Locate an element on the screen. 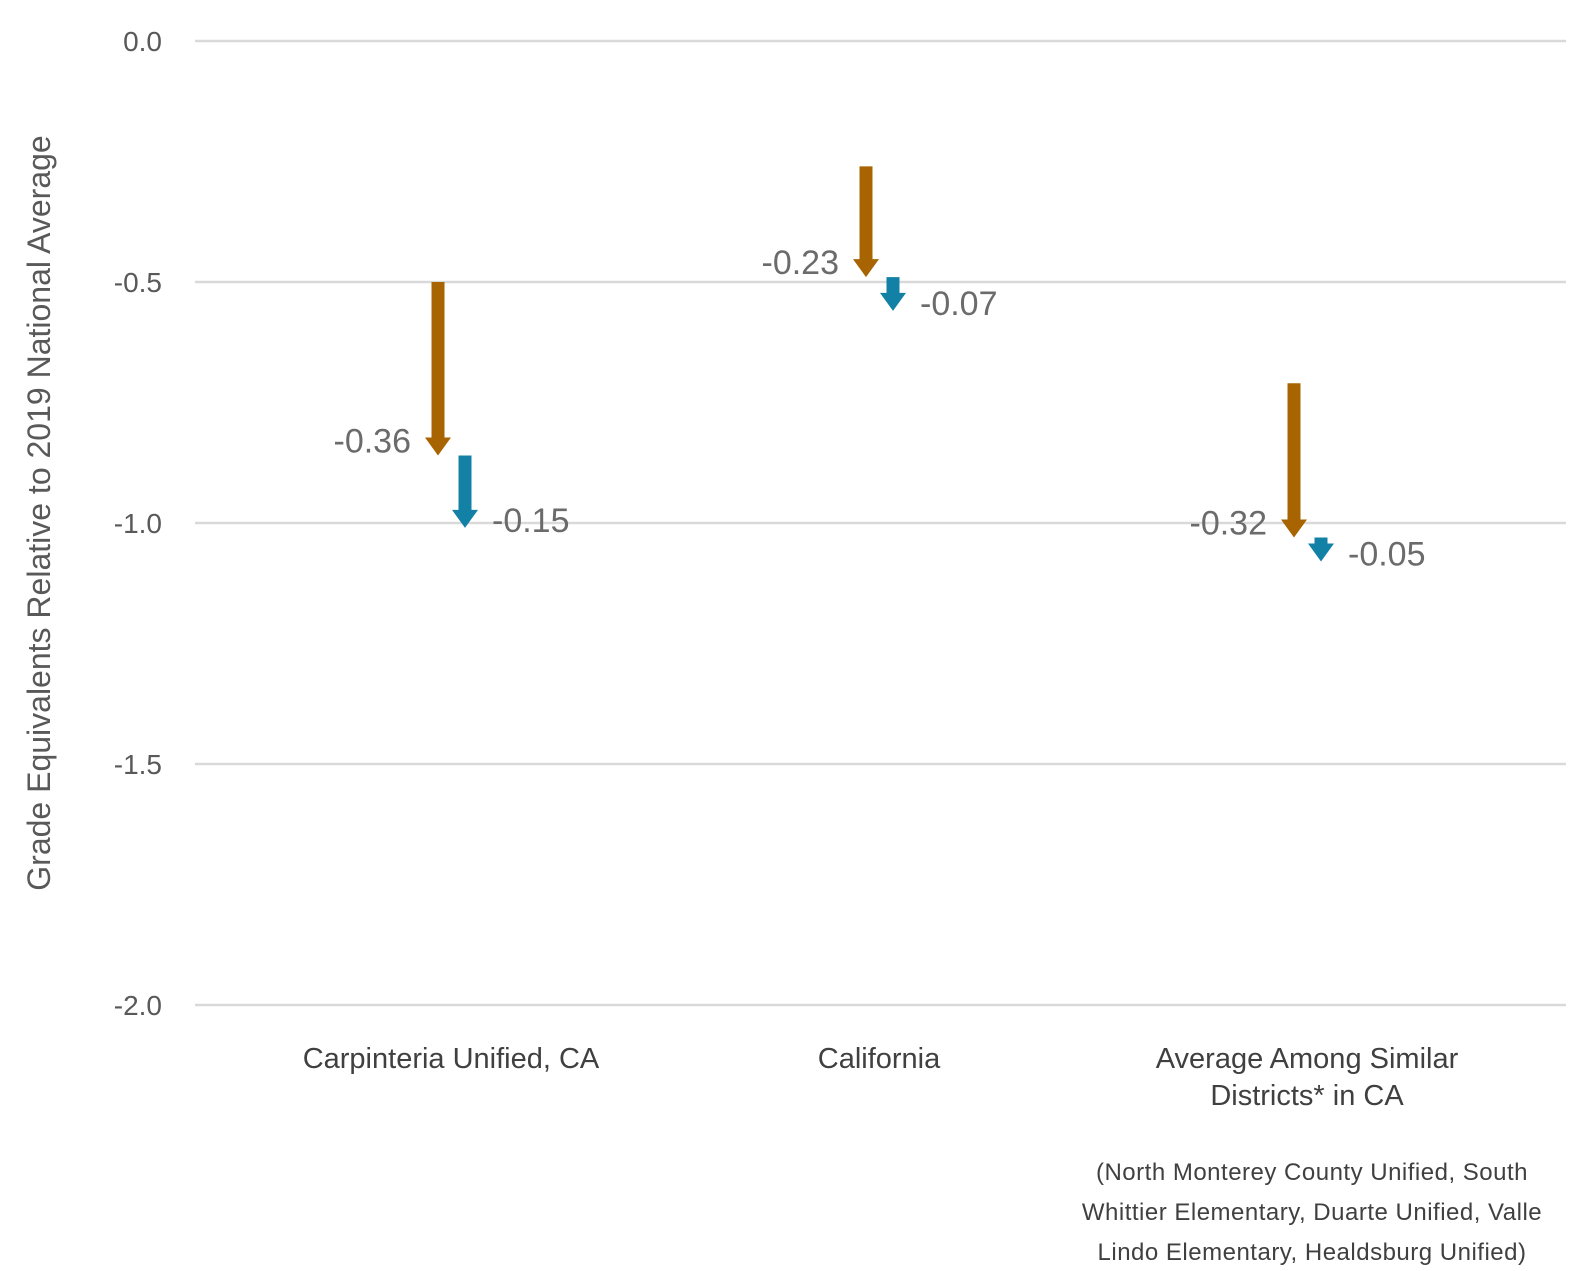  category-label: Average Among Similar is located at coordinates (1307, 1059).